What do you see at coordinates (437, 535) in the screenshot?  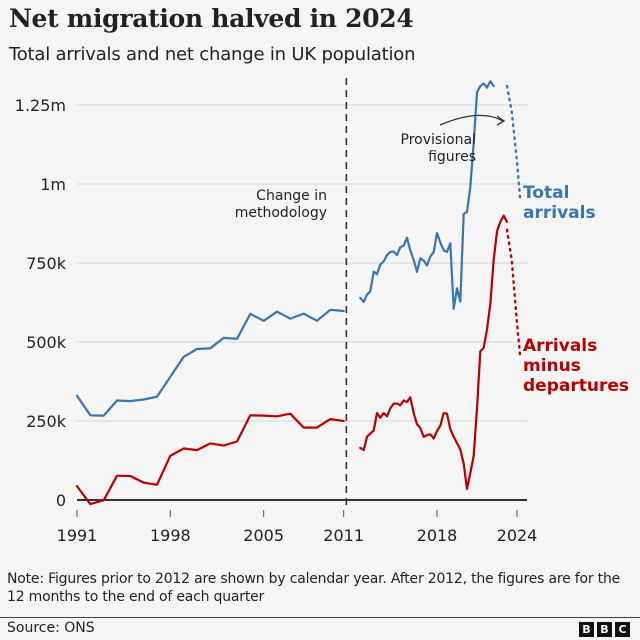 I see `x-tick-label: 2018` at bounding box center [437, 535].